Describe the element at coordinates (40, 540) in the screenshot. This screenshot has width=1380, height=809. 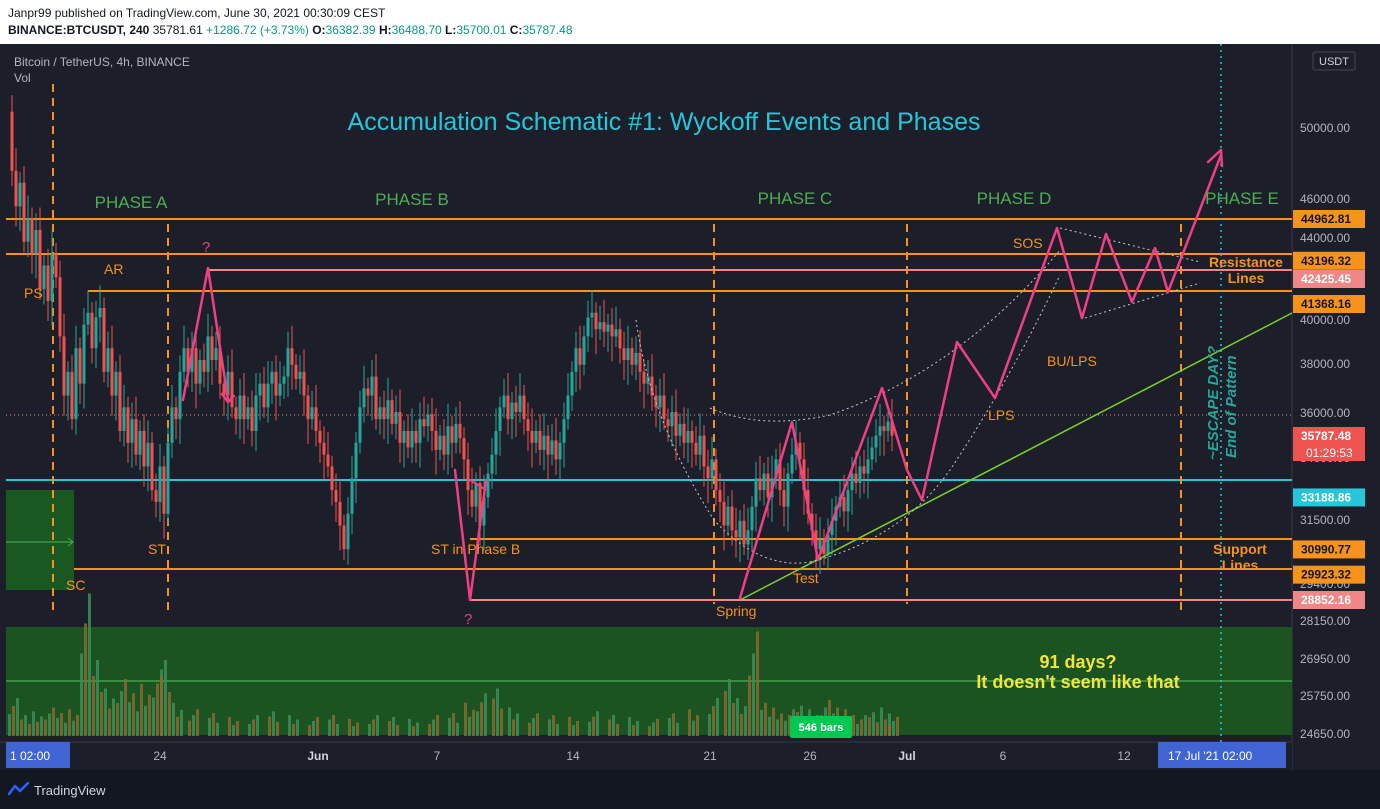
I see `sc-highlight-box` at that location.